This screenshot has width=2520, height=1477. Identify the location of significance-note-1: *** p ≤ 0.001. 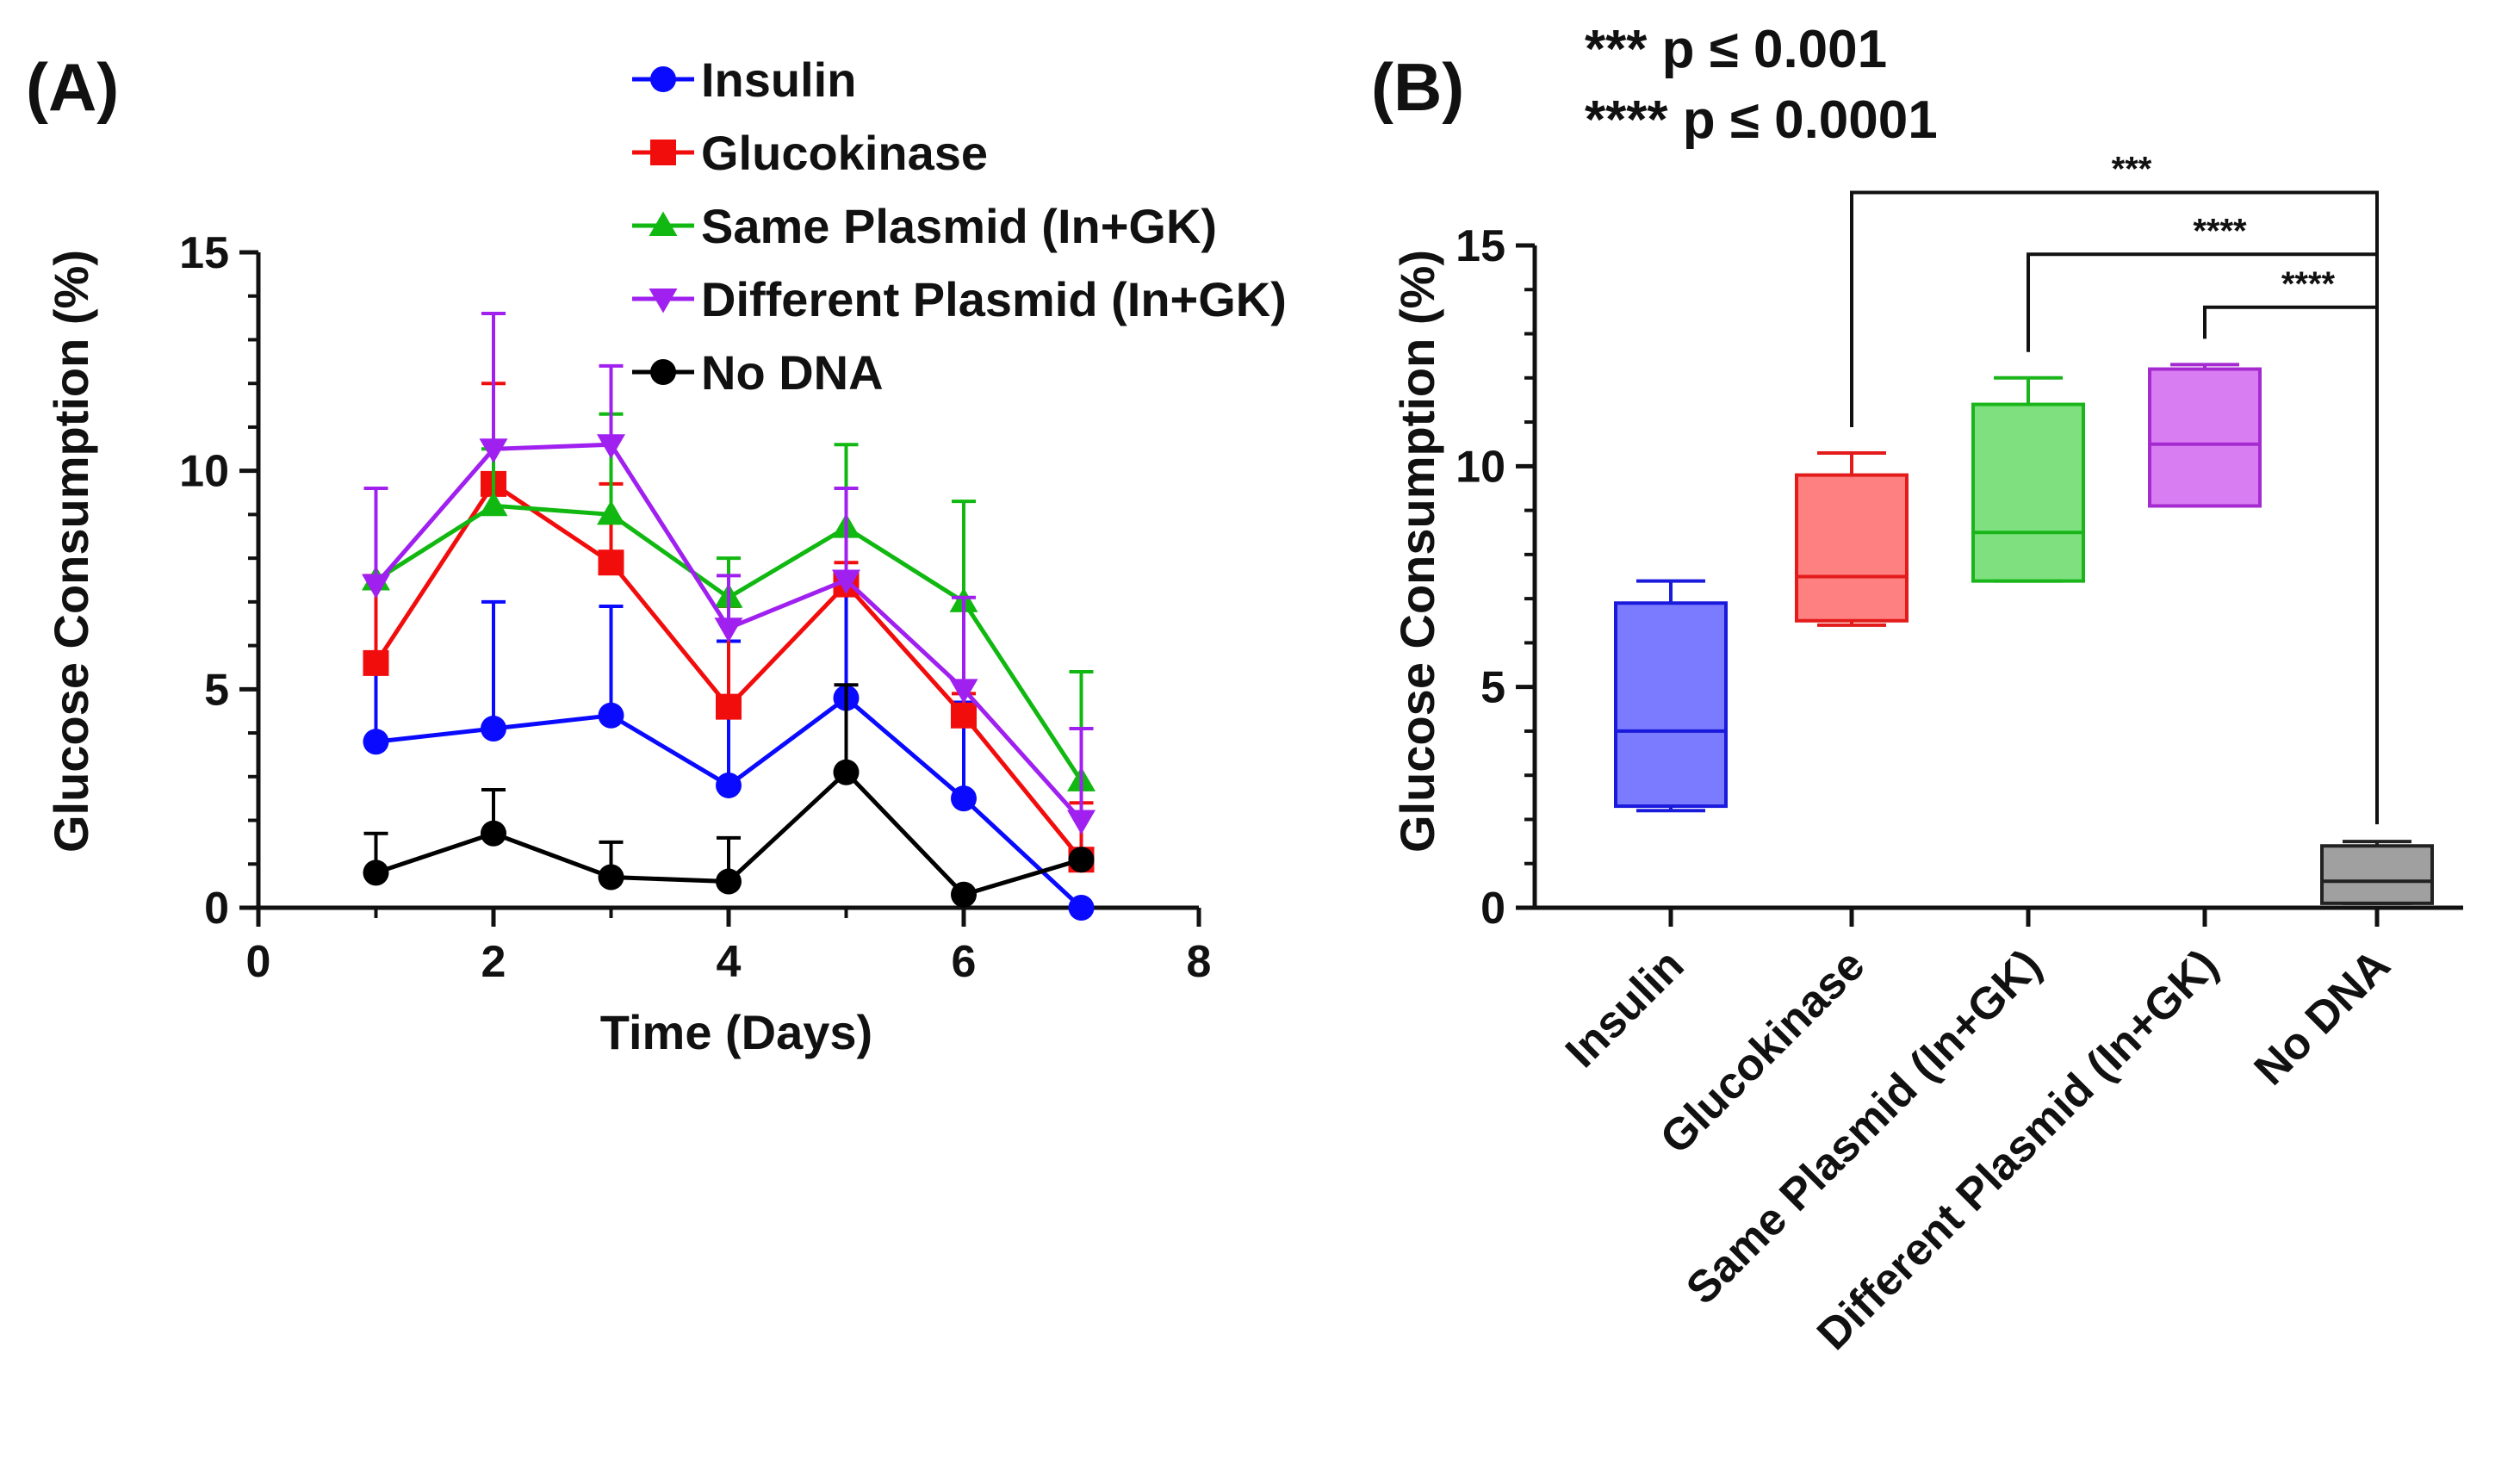
(1736, 50).